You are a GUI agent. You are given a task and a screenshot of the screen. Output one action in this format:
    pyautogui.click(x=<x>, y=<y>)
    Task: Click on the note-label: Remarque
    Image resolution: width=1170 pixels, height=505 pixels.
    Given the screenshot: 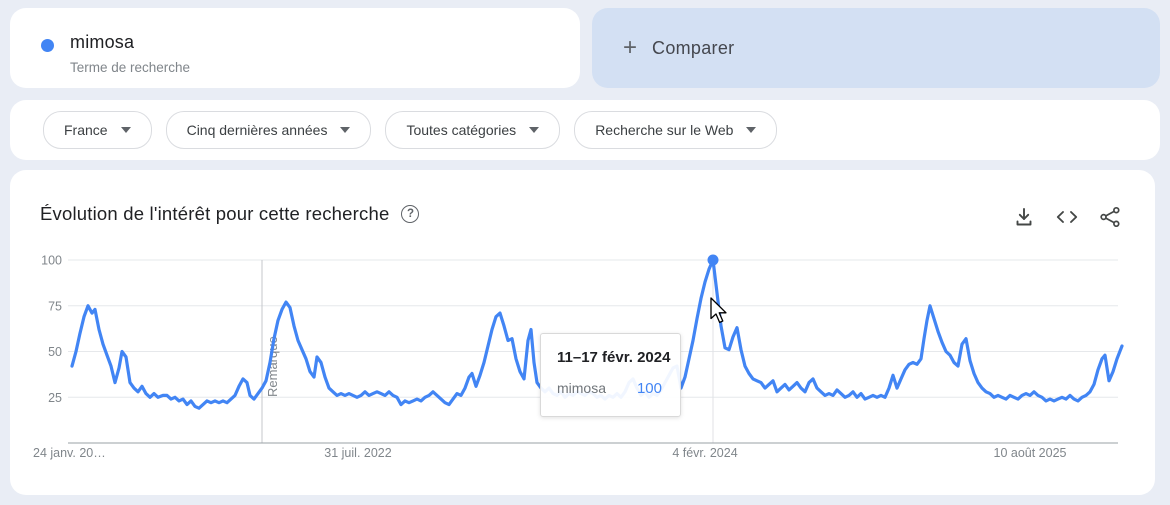 What is the action you would take?
    pyautogui.click(x=272, y=366)
    